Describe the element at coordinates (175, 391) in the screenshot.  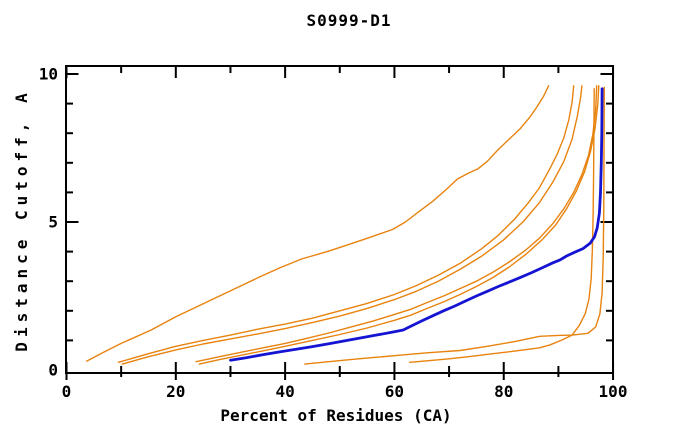
I see `x-tick-label-20: 20` at that location.